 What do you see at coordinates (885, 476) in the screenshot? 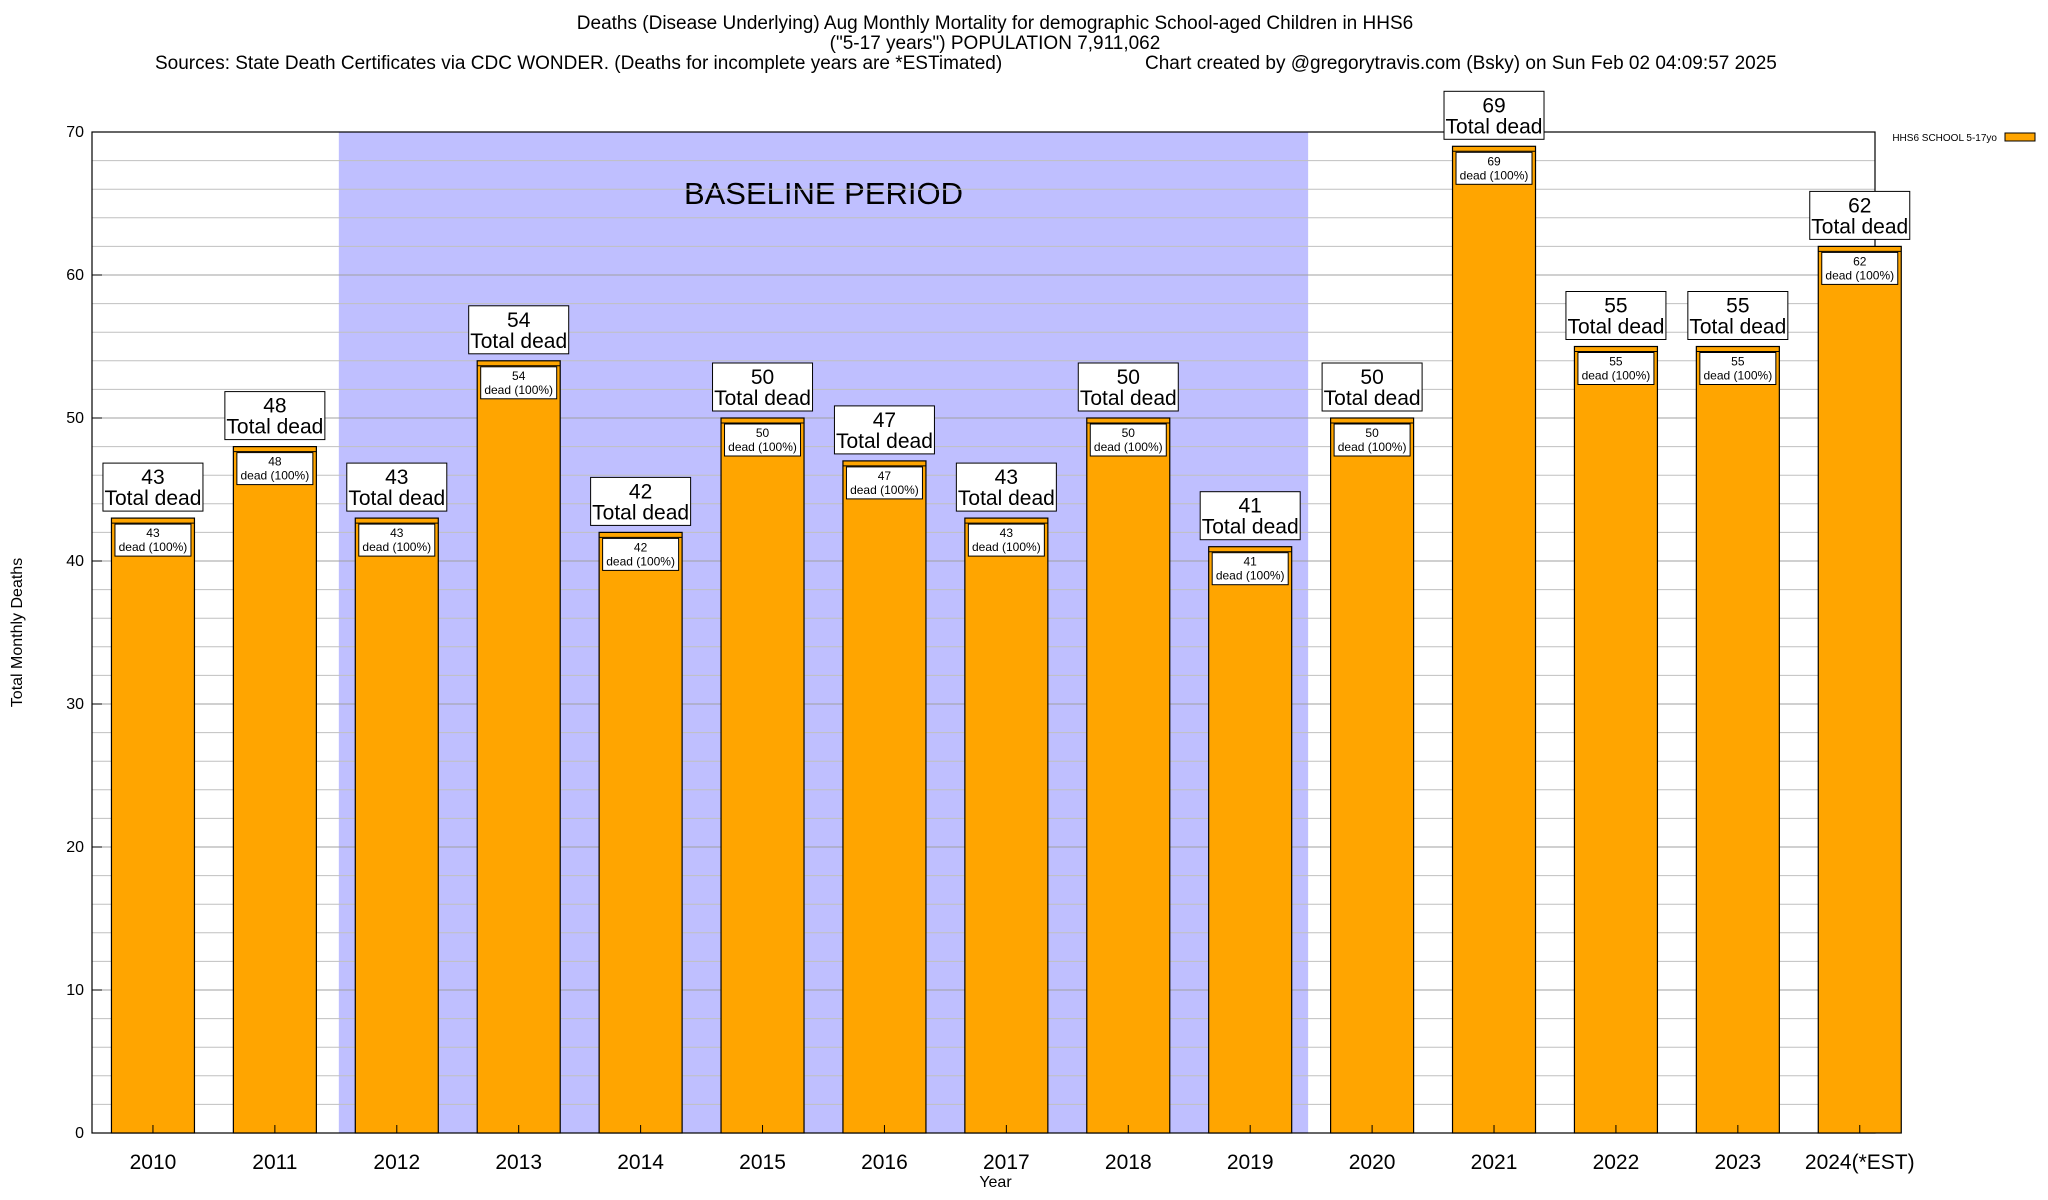
I see `segment-value-label: 47` at bounding box center [885, 476].